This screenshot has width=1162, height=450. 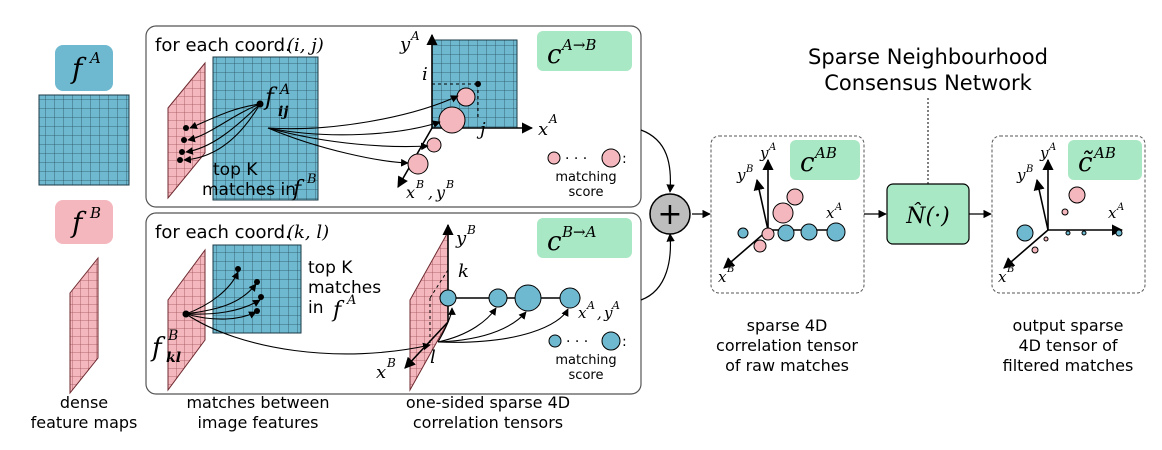 What do you see at coordinates (488, 402) in the screenshot?
I see `caption-onesided-1: one-sided sparse 4D` at bounding box center [488, 402].